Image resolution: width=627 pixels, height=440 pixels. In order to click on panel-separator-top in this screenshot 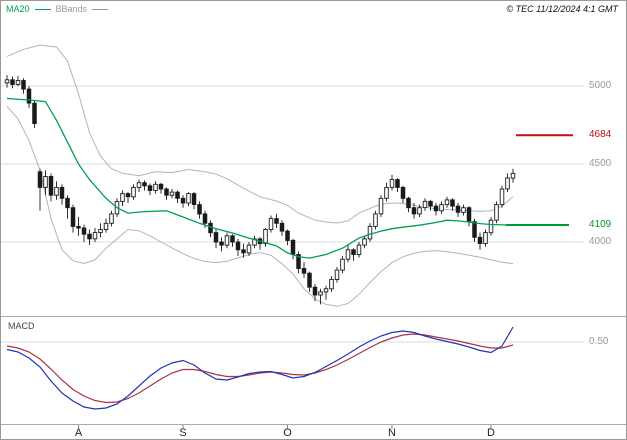, I will do `click(313, 316)`.